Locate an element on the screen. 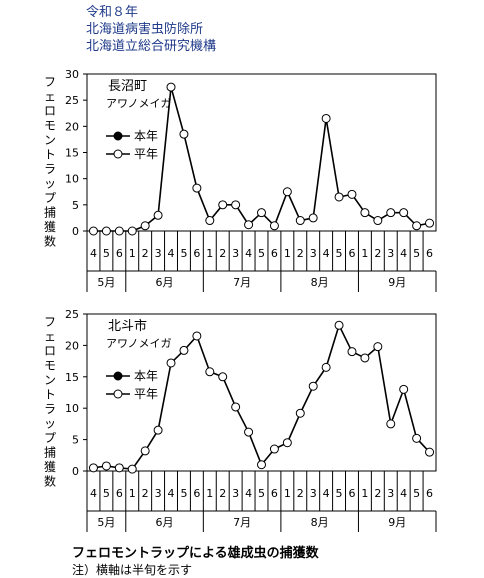  y-axis-title-char: プ is located at coordinates (50, 198).